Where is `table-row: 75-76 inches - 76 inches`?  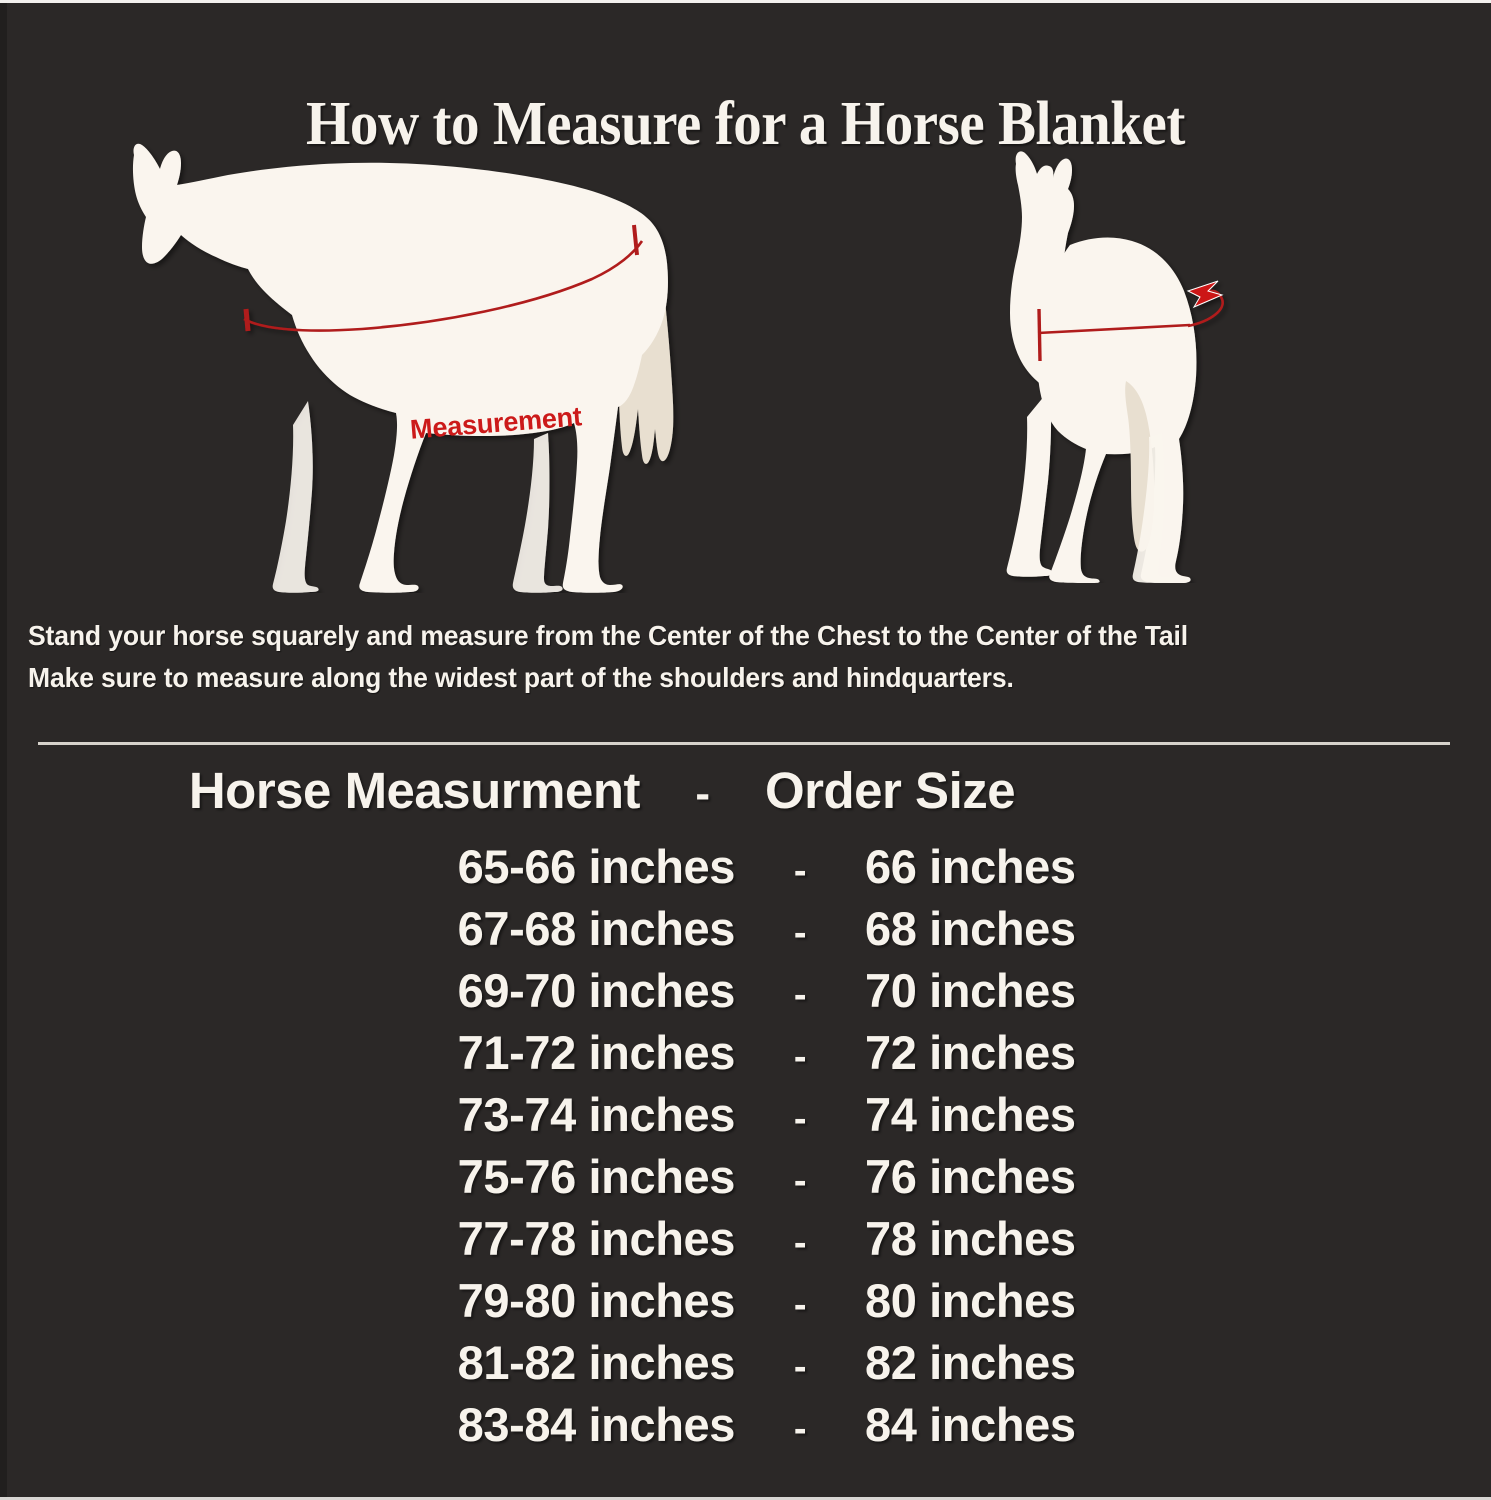 table-row: 75-76 inches - 76 inches is located at coordinates (745, 1180).